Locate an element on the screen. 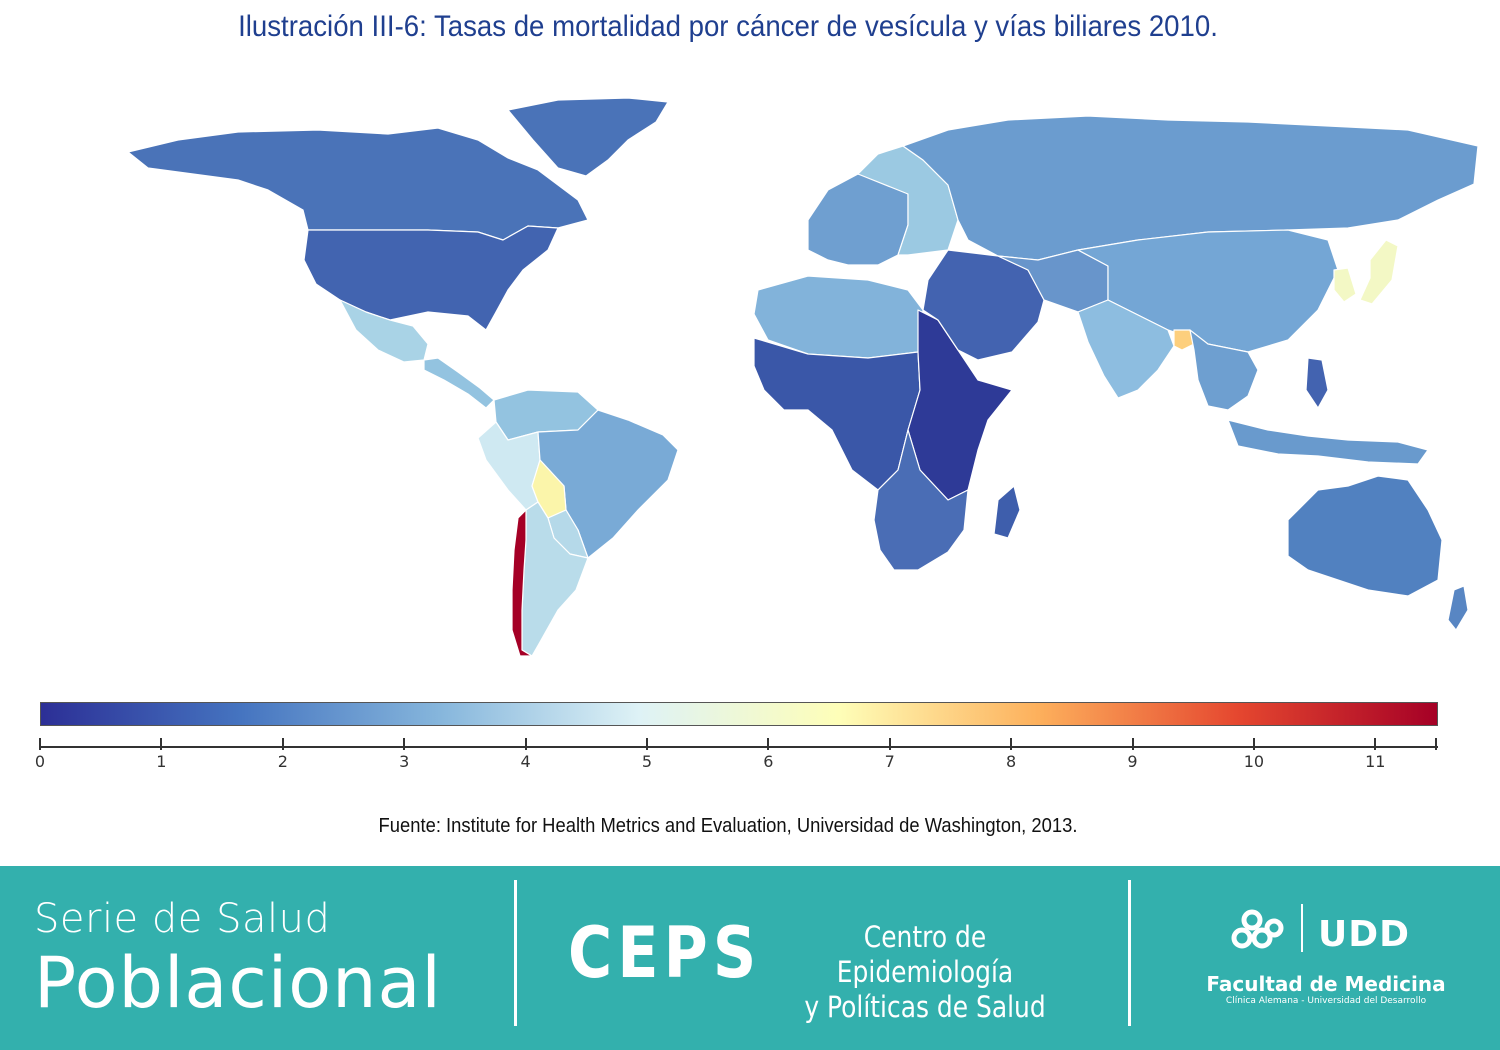 The height and width of the screenshot is (1050, 1500). legend-tick-label-6: 6 is located at coordinates (768, 761).